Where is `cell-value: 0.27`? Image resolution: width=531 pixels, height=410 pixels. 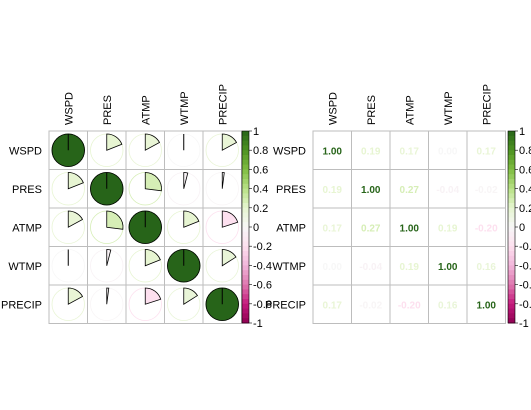 cell-value: 0.27 is located at coordinates (371, 228).